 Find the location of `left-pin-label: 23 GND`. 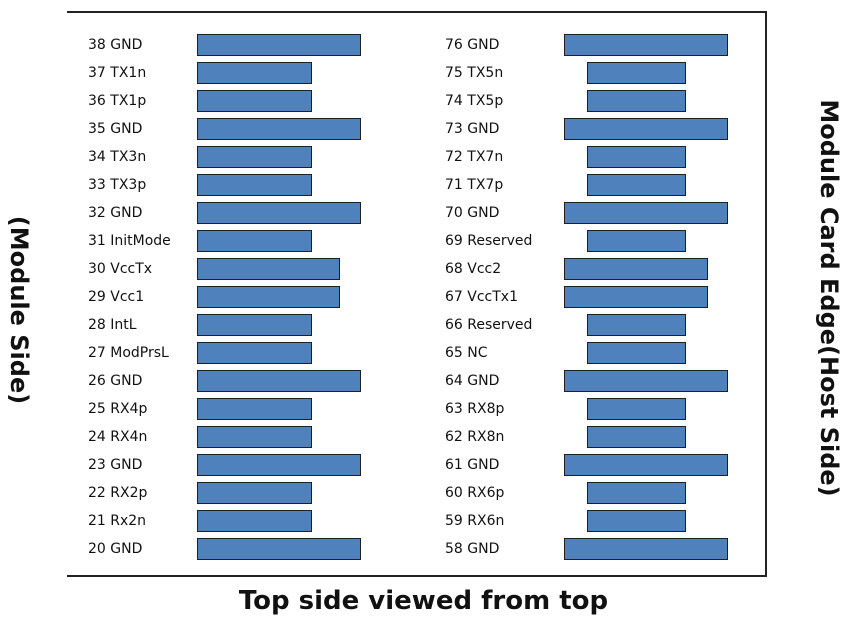

left-pin-label: 23 GND is located at coordinates (115, 465).